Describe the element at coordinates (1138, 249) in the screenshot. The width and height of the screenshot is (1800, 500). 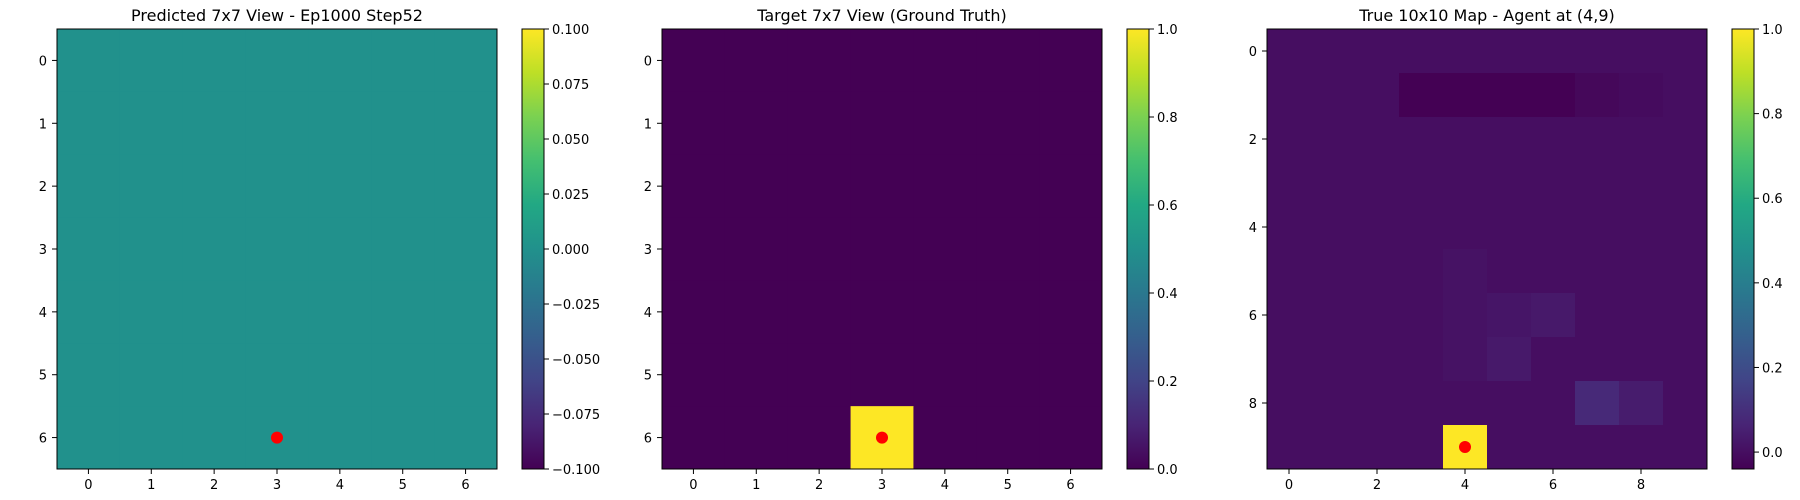
I see `panel-2-colorbar` at that location.